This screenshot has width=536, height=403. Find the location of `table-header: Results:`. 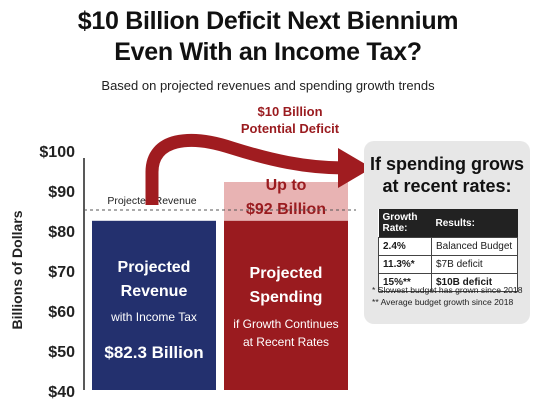

table-header: Results: is located at coordinates (474, 223).